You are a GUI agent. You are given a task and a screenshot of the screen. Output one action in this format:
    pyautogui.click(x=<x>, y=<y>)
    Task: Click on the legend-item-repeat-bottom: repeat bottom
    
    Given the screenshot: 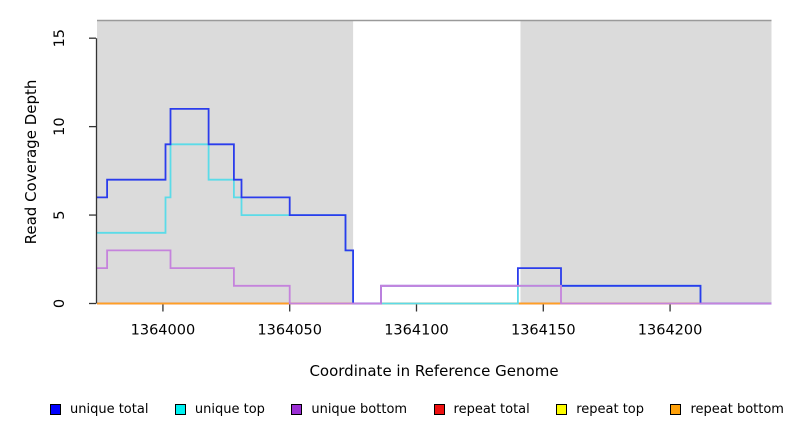 What is the action you would take?
    pyautogui.click(x=727, y=409)
    